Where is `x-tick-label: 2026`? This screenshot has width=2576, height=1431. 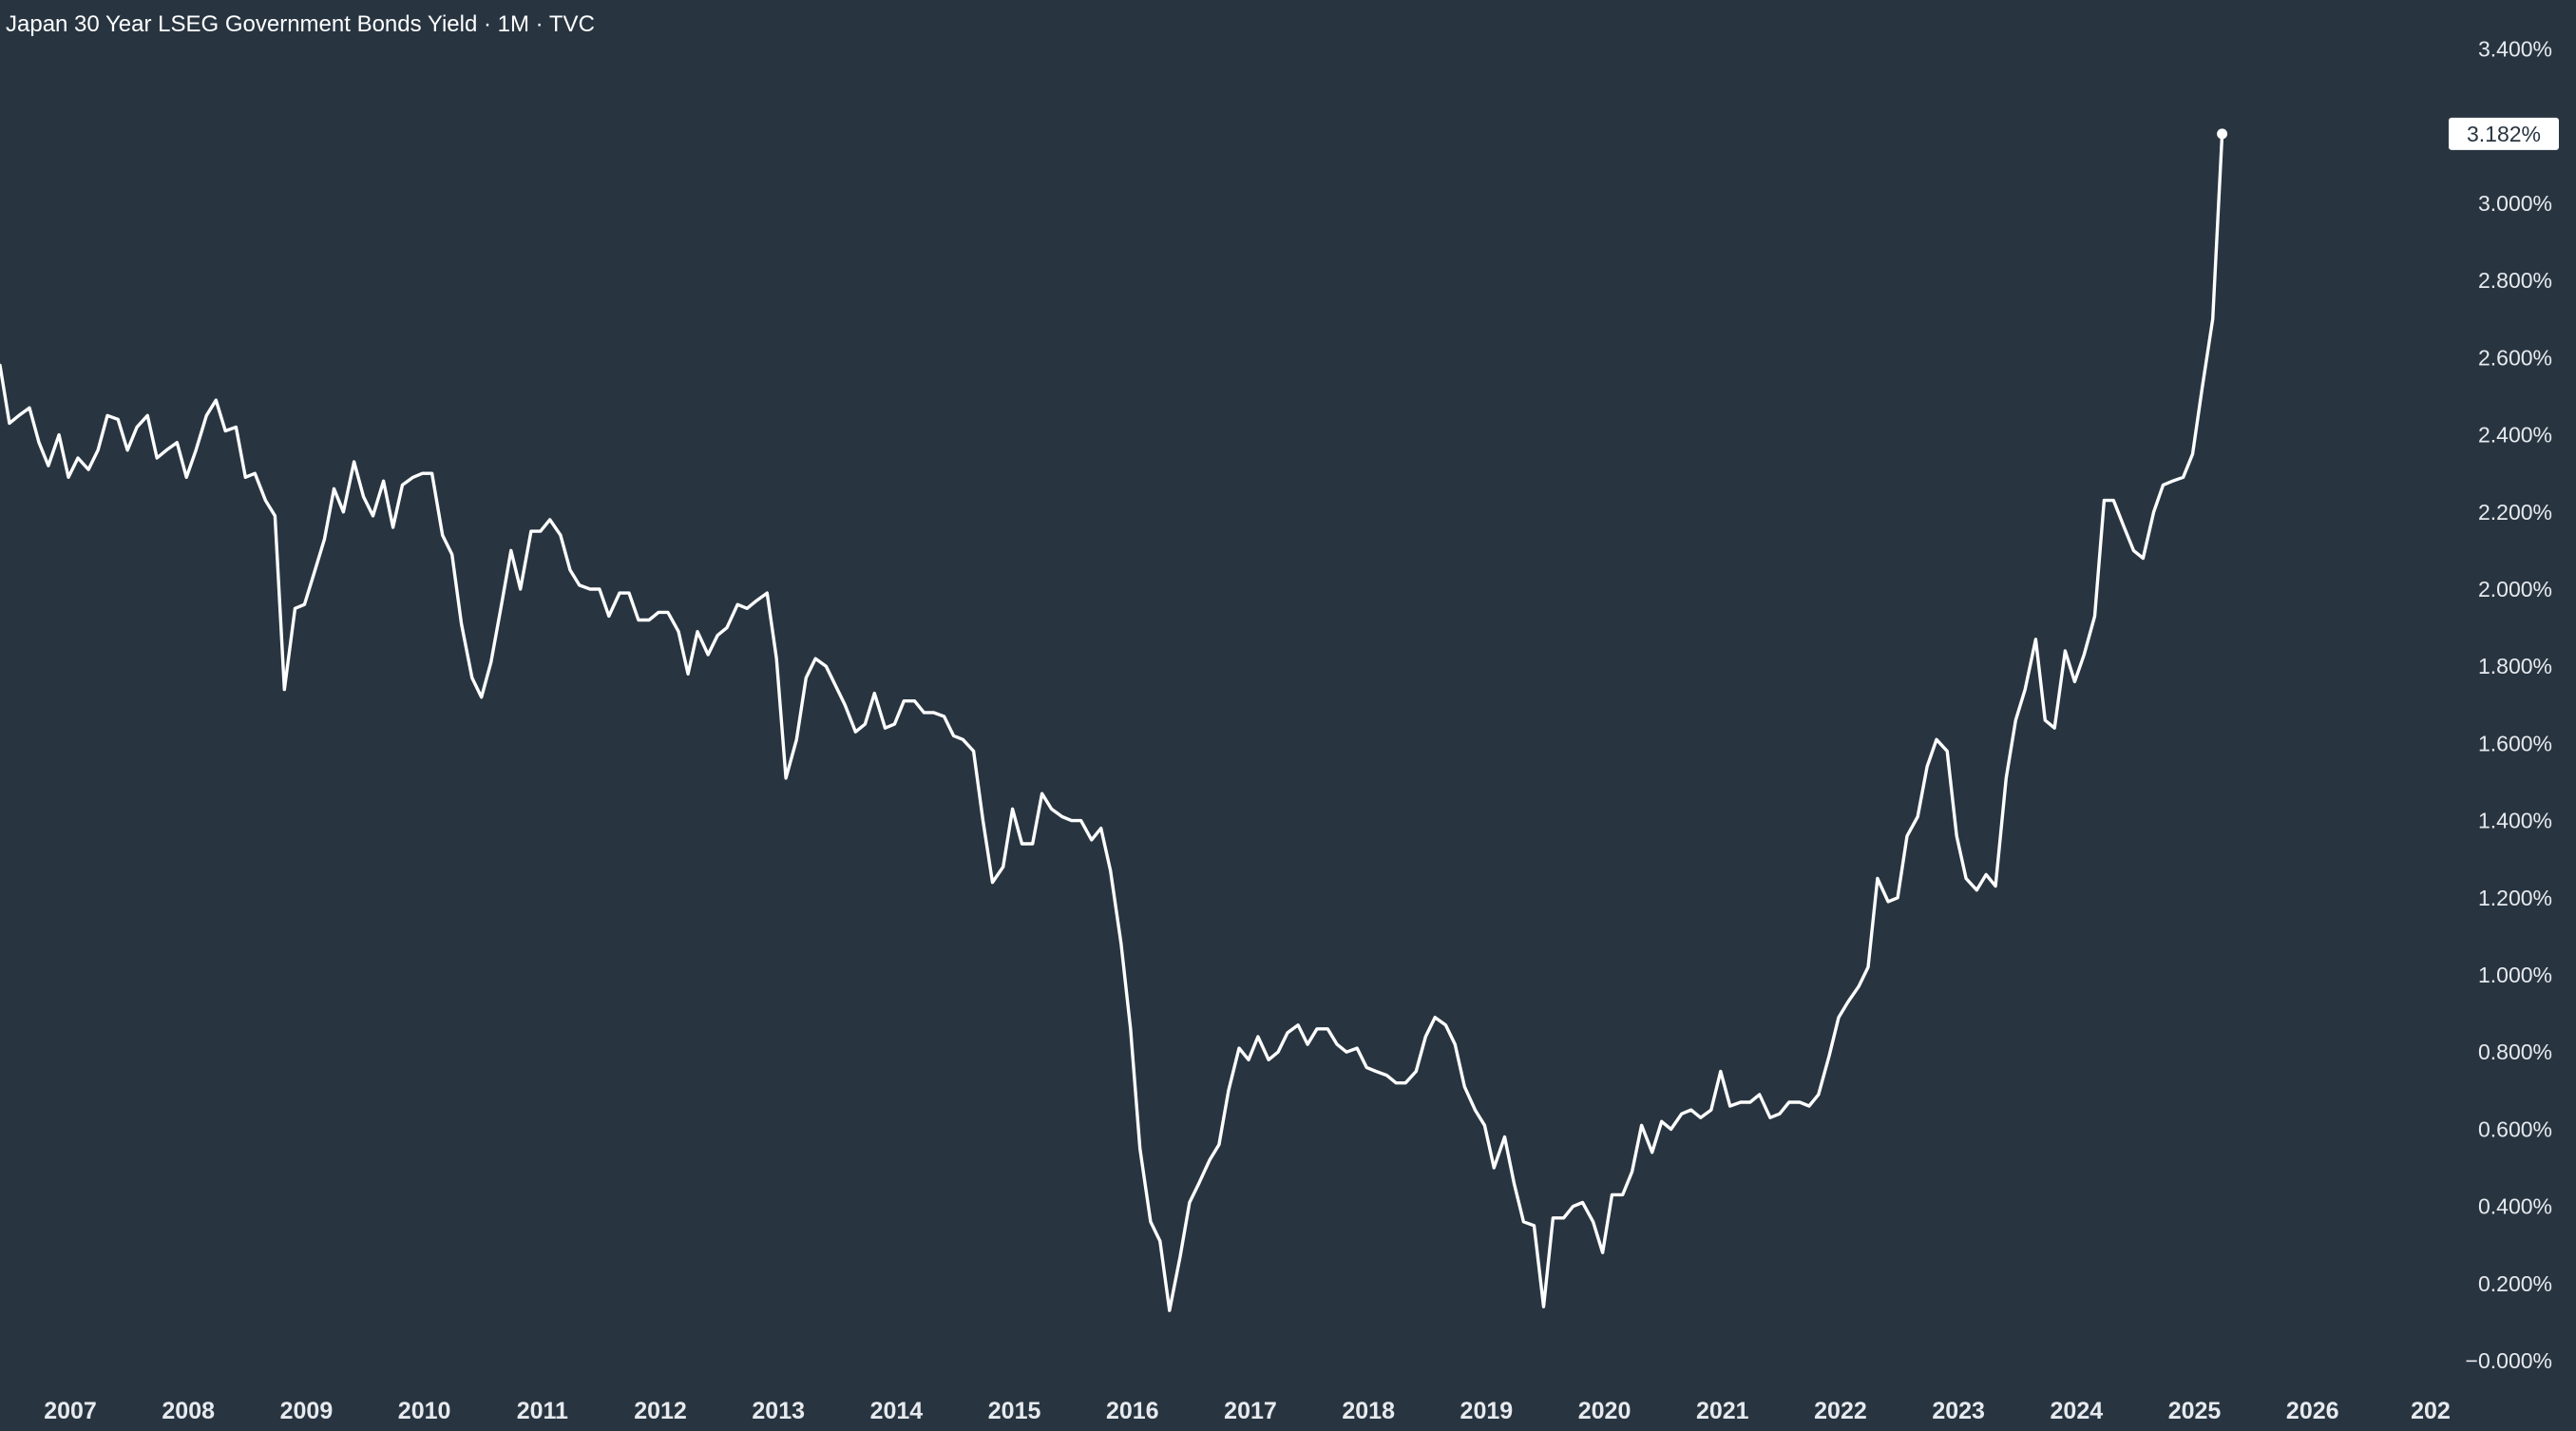 x-tick-label: 2026 is located at coordinates (2312, 1411).